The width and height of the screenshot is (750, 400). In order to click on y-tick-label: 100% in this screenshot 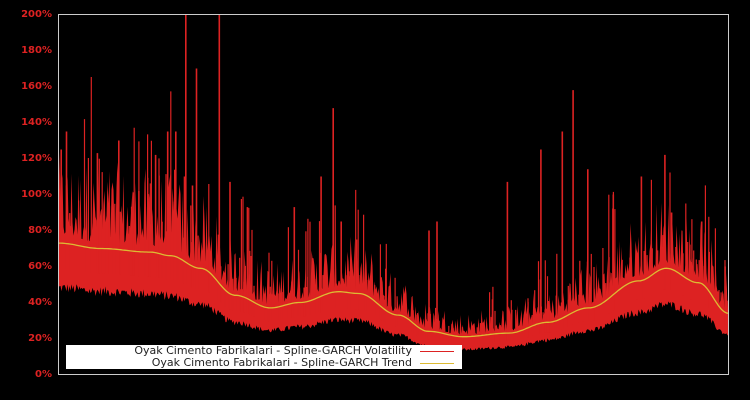, I will do `click(36, 194)`.